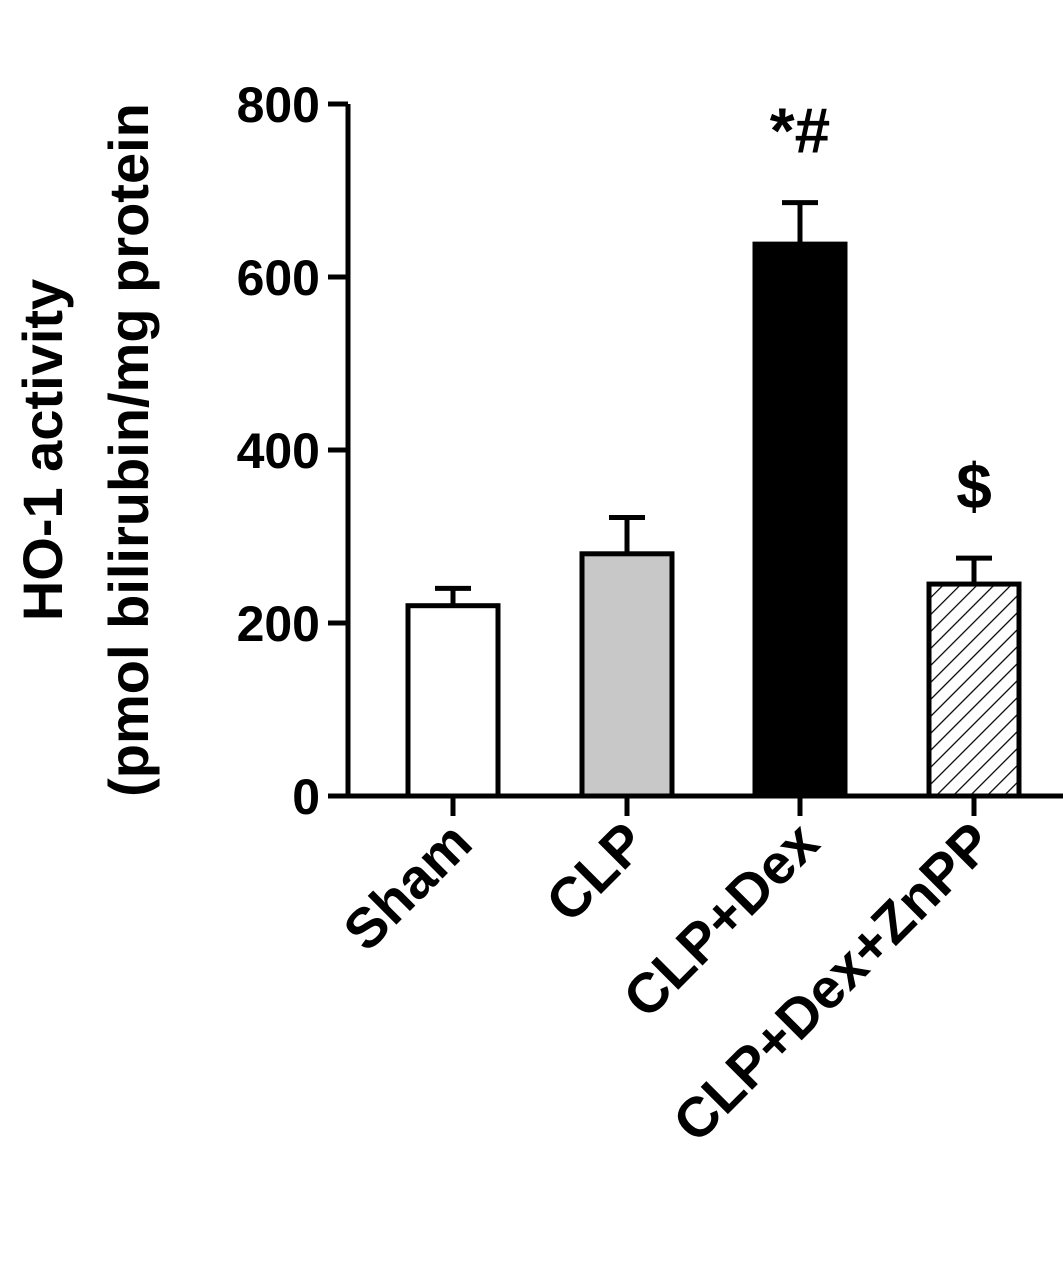  What do you see at coordinates (833, 982) in the screenshot?
I see `x-tick-label: CLP+Dex+ZnPP` at bounding box center [833, 982].